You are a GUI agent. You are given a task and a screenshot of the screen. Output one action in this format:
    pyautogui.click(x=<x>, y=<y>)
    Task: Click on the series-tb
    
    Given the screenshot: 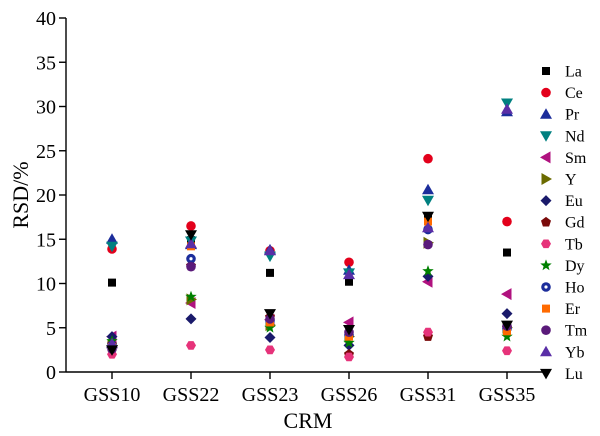 What is the action you would take?
    pyautogui.click(x=309, y=344)
    